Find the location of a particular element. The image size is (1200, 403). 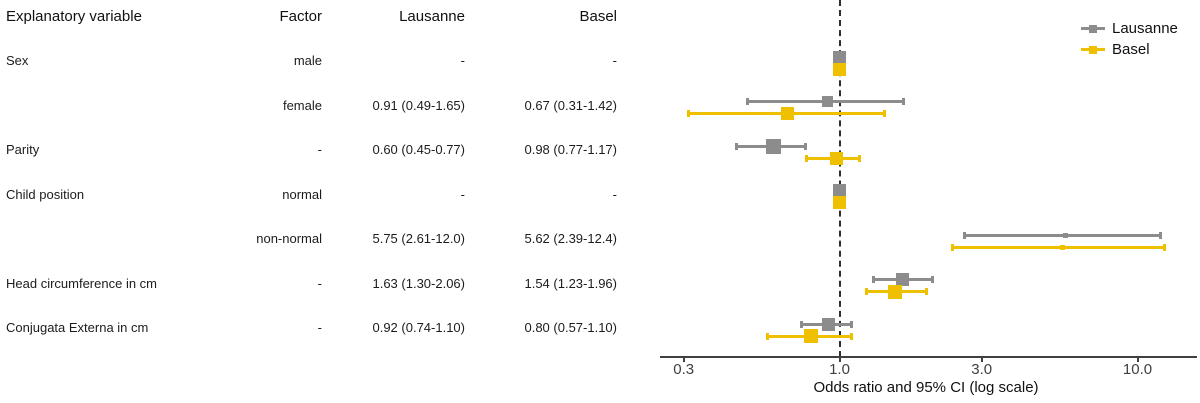

row-lausanne-value: 0.60 (0.45-0.77) is located at coordinates (418, 149).